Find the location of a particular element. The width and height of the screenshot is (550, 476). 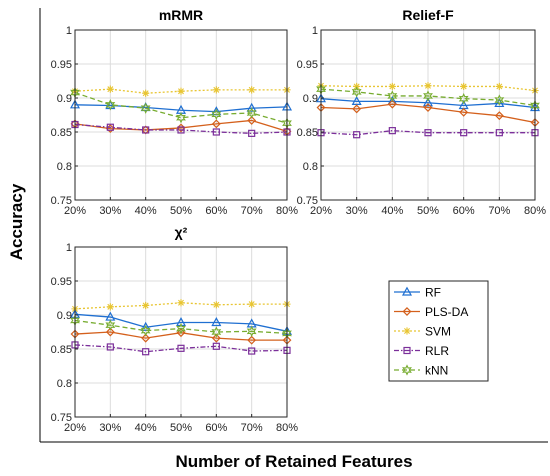

series-pls-da is located at coordinates (428, 113).